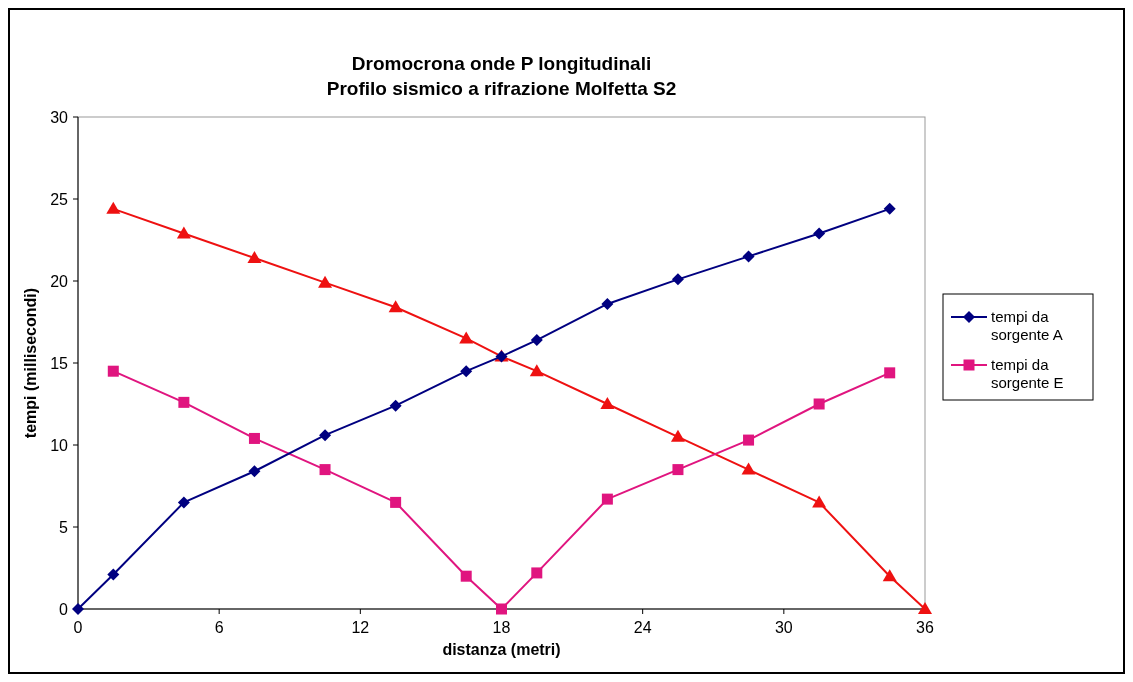 The image size is (1133, 682). I want to click on y-tick-label: 5, so click(64, 527).